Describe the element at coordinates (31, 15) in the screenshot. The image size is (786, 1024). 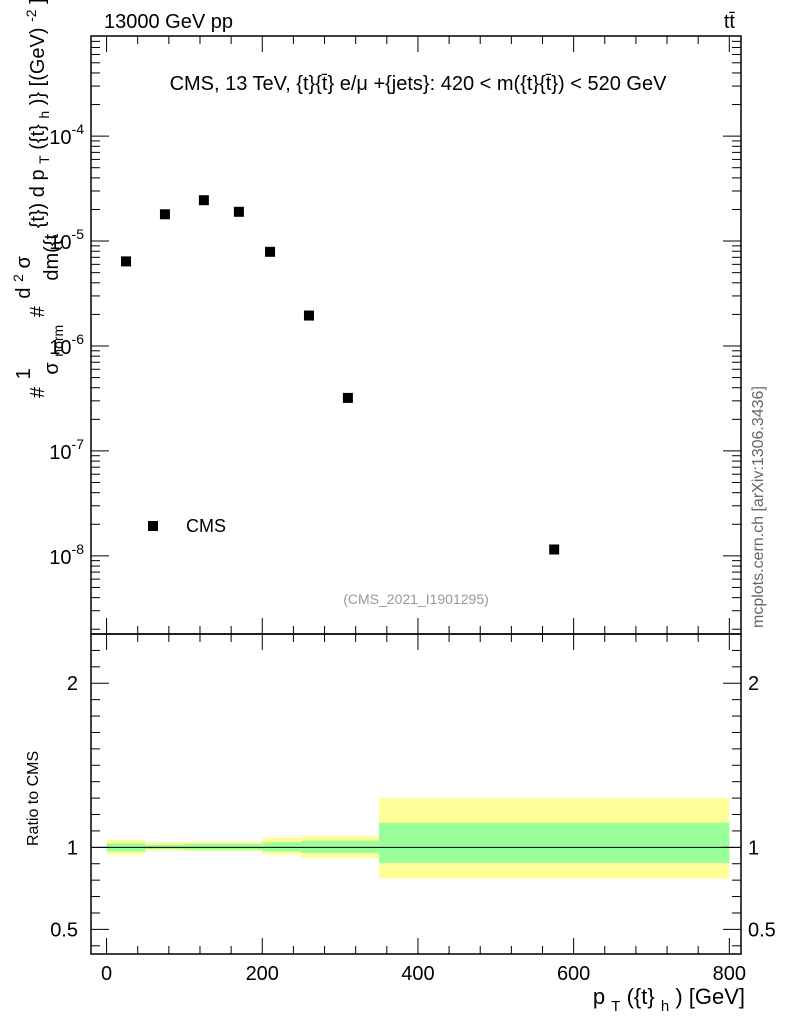
I see `ylabel-tail-sup: -2` at that location.